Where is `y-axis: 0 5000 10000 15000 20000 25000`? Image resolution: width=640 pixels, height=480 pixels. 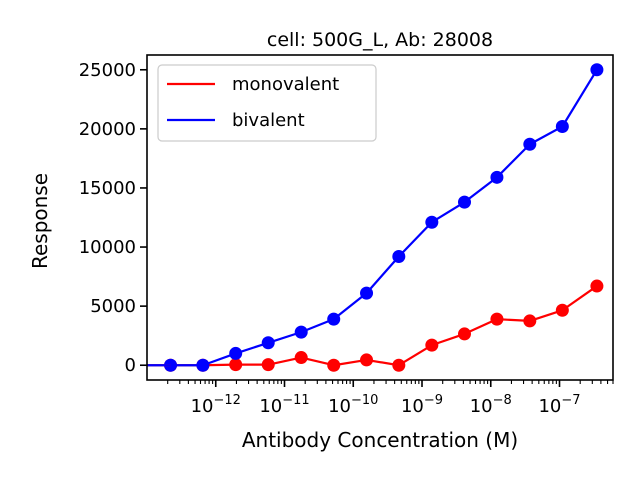
y-axis: 0 5000 10000 15000 20000 25000 is located at coordinates (113, 218).